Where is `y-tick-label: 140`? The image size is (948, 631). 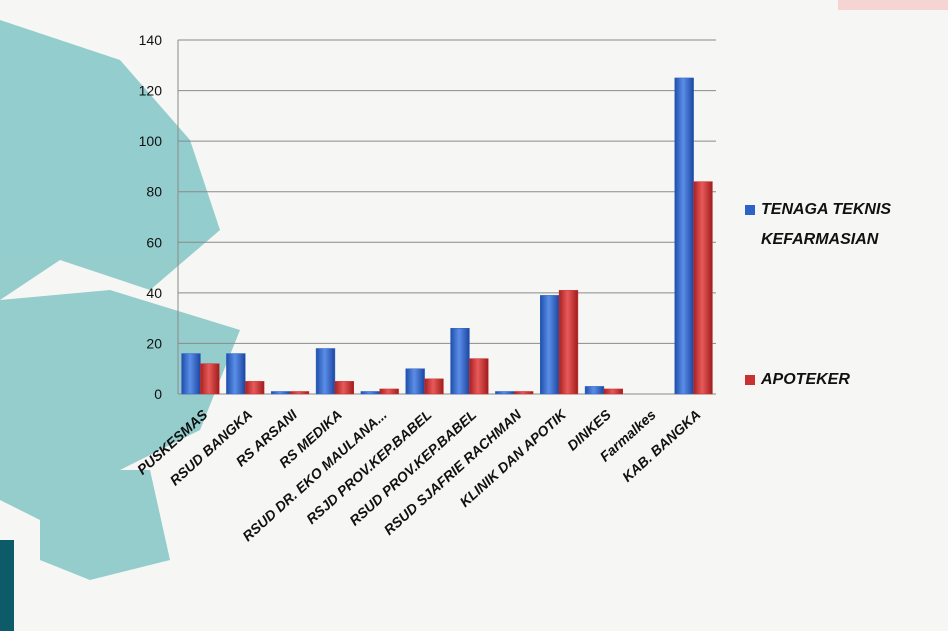 y-tick-label: 140 is located at coordinates (151, 40).